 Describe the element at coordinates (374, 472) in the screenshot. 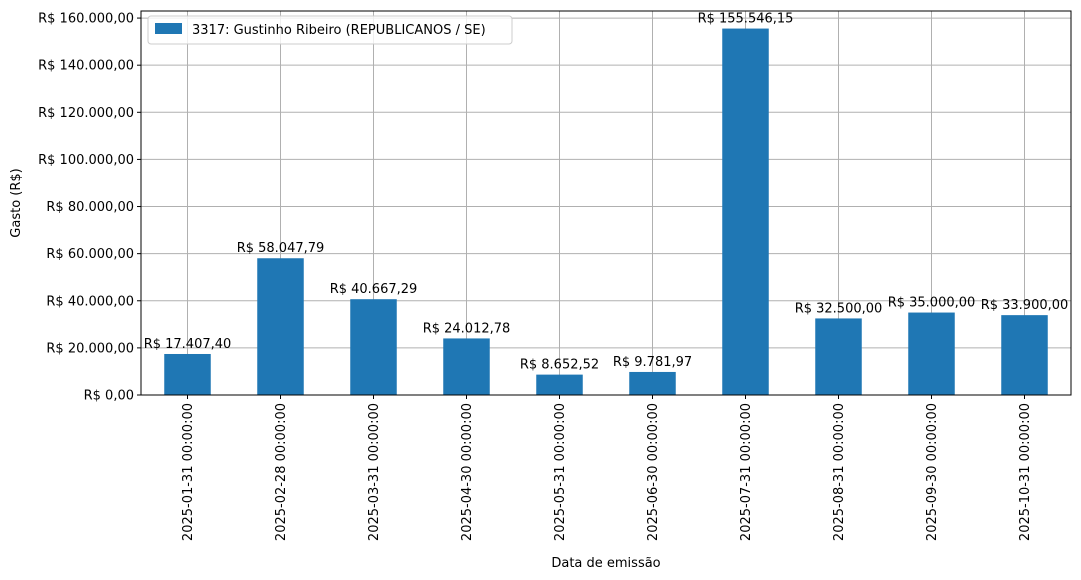

I see `x-tick-label: 2025-03-31 00:00:00` at that location.